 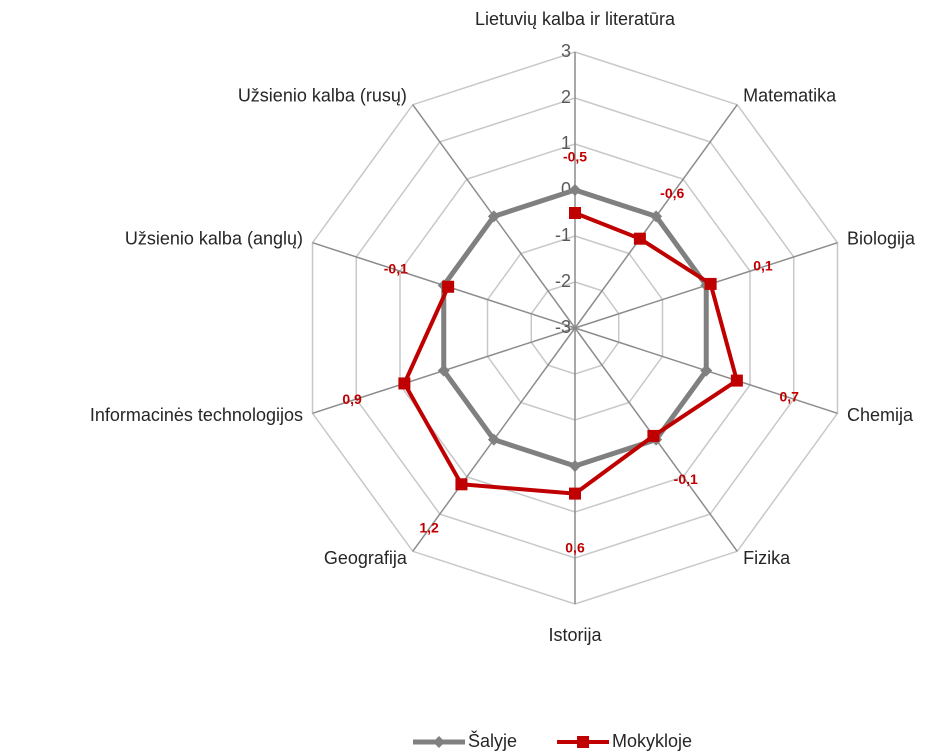 What do you see at coordinates (322, 95) in the screenshot?
I see `category-label: Užsienio kalba (rusų)` at bounding box center [322, 95].